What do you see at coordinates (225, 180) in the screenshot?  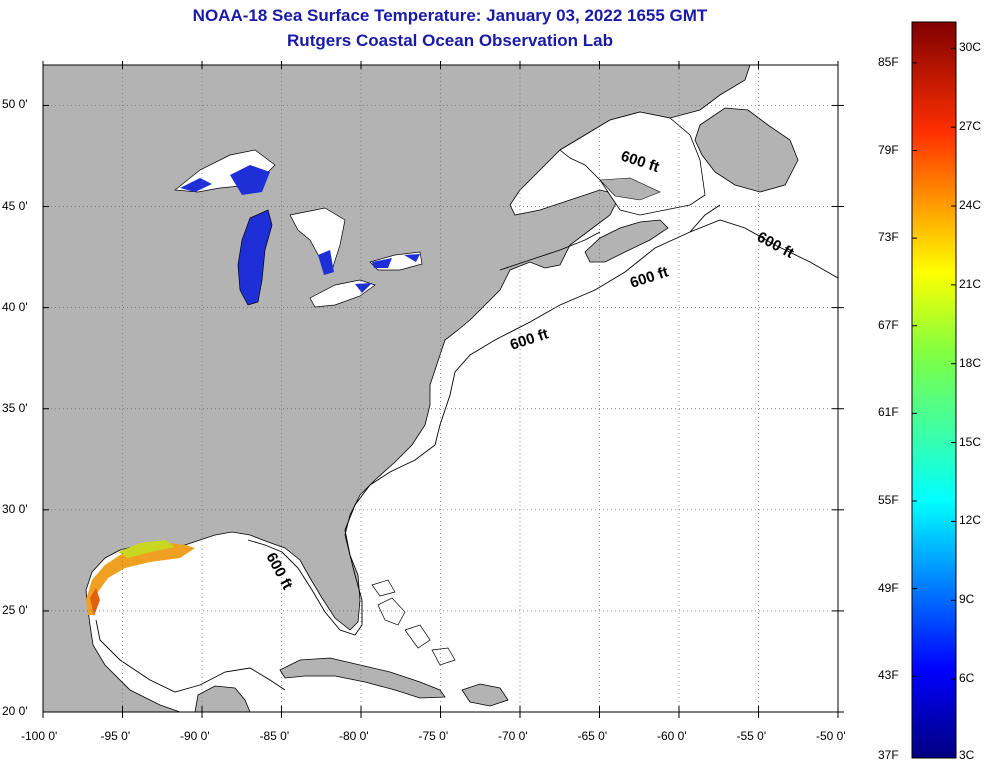 I see `lake-superior-cold` at bounding box center [225, 180].